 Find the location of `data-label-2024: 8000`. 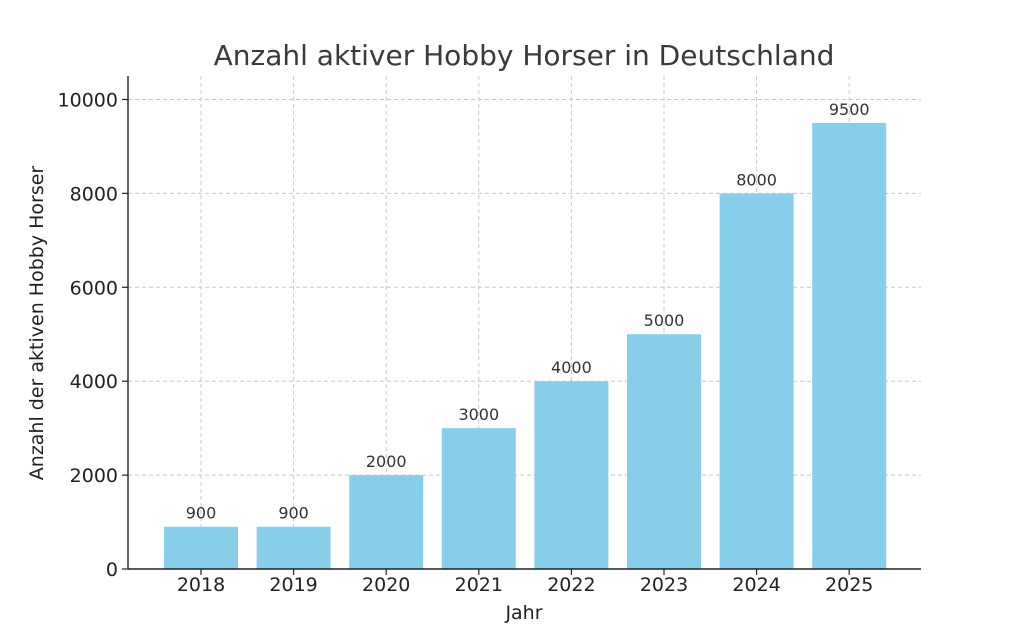

data-label-2024: 8000 is located at coordinates (756, 179).